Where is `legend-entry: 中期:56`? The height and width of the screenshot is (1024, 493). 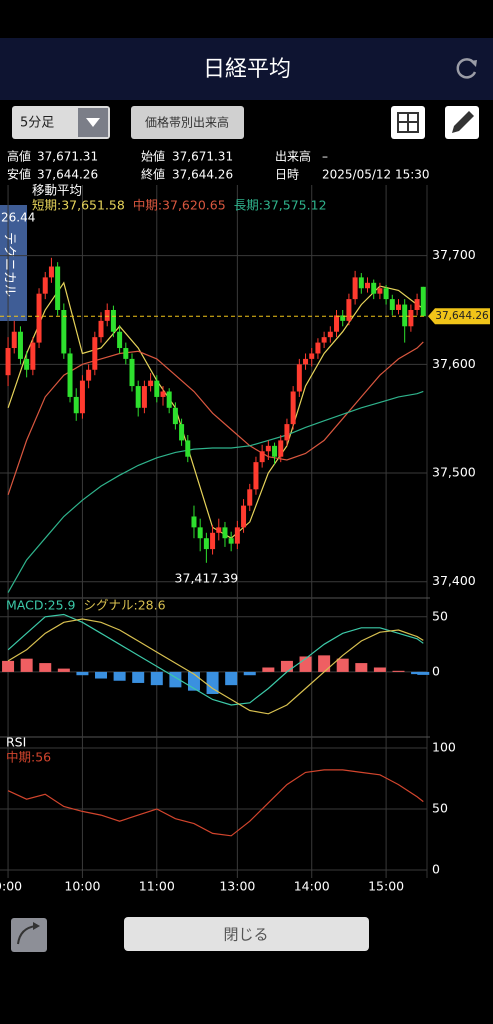
legend-entry: 中期:56 is located at coordinates (28, 757).